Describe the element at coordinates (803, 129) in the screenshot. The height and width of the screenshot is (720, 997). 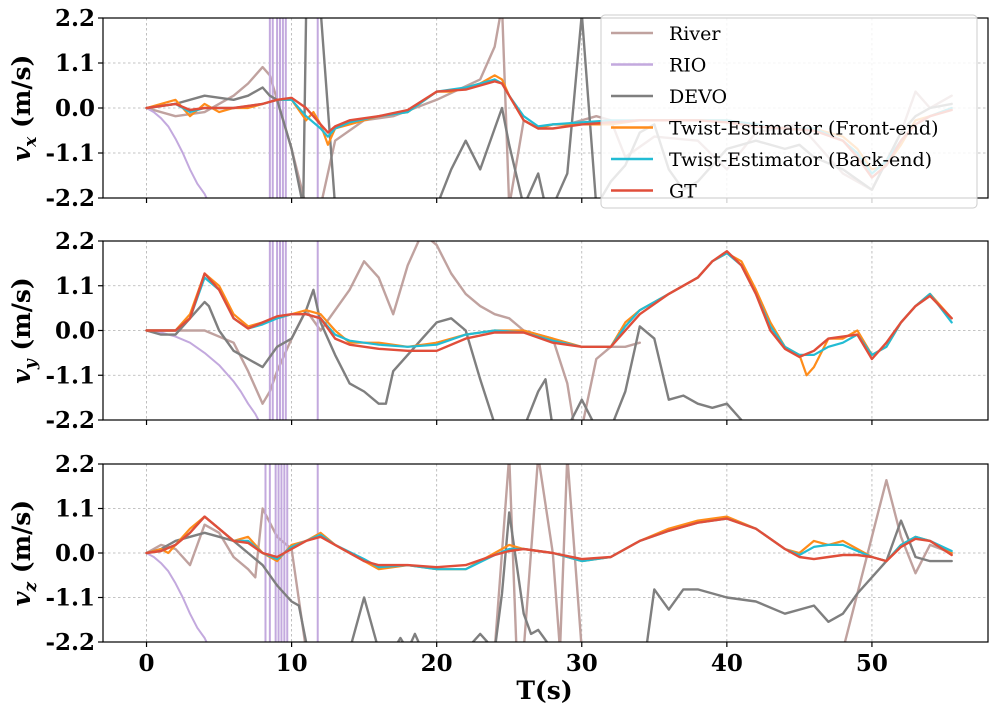
I see `legend-label-twist-estimator-front-end: Twist-Estimator (Front-end)` at that location.